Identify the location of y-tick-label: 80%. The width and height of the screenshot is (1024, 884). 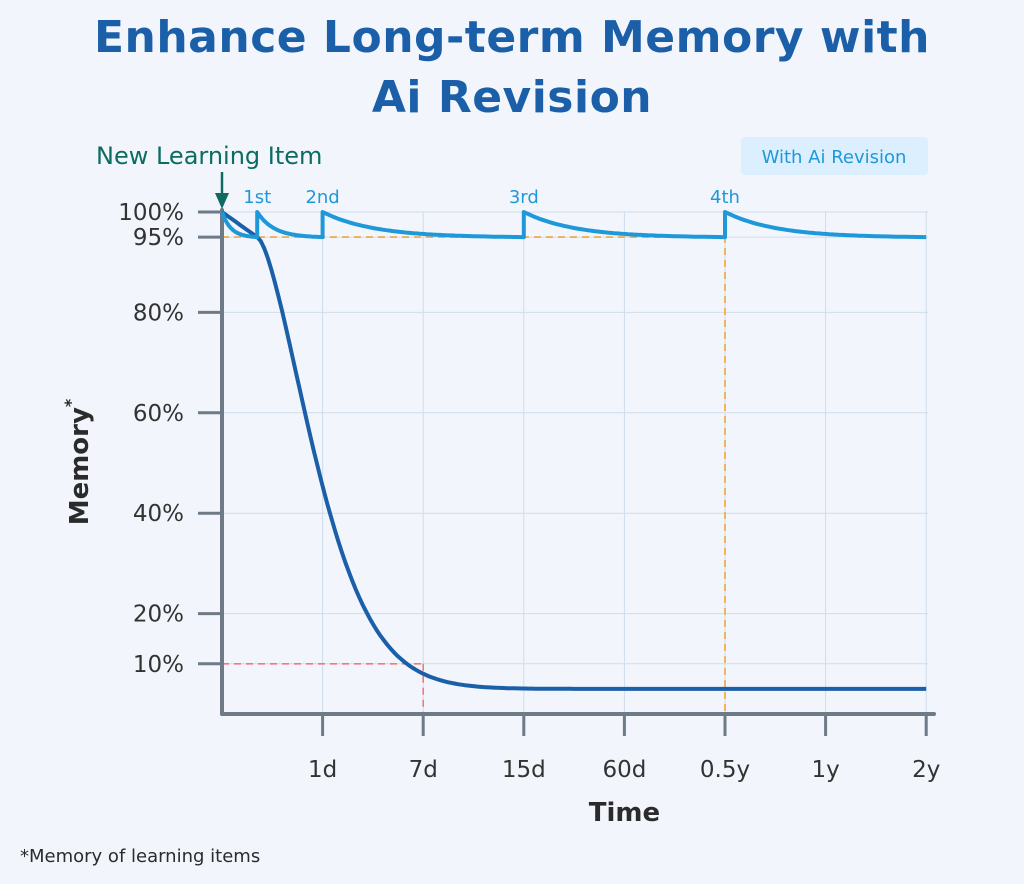
(158, 313).